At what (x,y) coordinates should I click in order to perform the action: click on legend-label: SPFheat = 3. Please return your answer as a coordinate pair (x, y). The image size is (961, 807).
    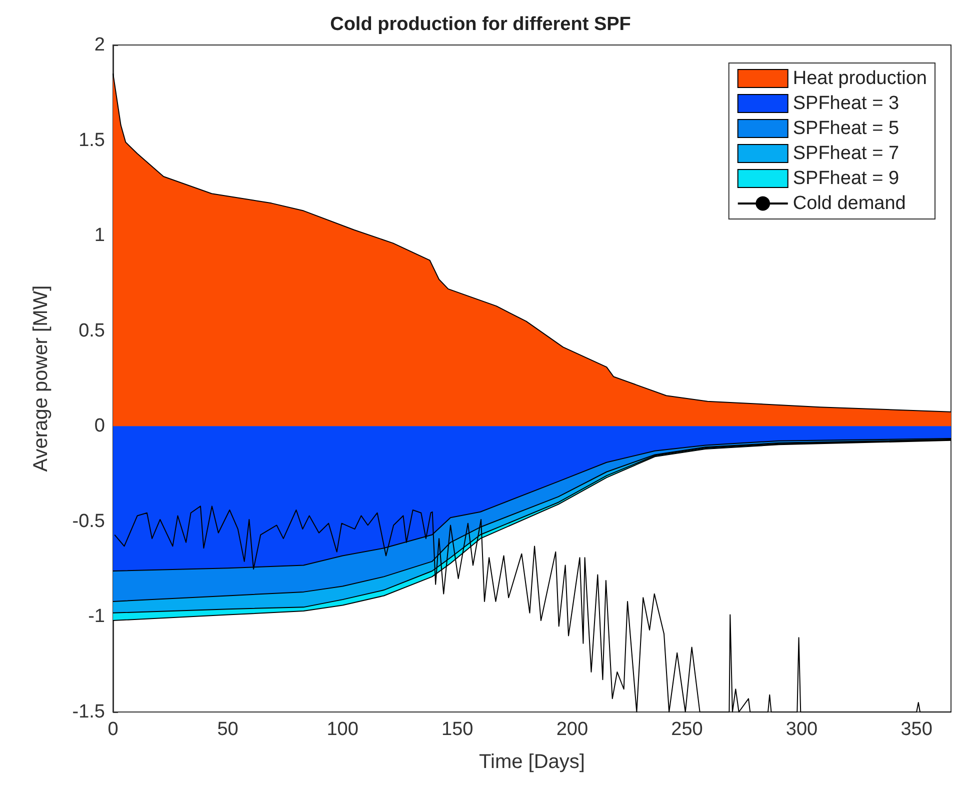
    Looking at the image, I should click on (846, 103).